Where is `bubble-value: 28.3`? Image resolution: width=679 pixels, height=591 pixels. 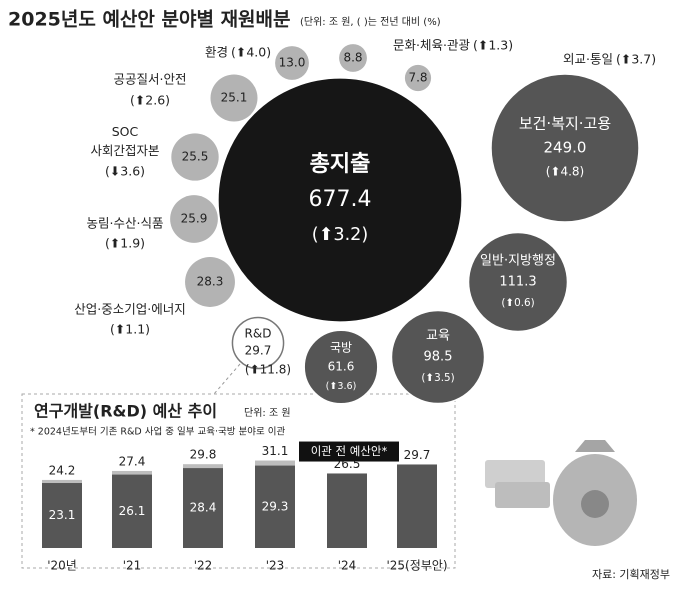 bubble-value: 28.3 is located at coordinates (210, 282).